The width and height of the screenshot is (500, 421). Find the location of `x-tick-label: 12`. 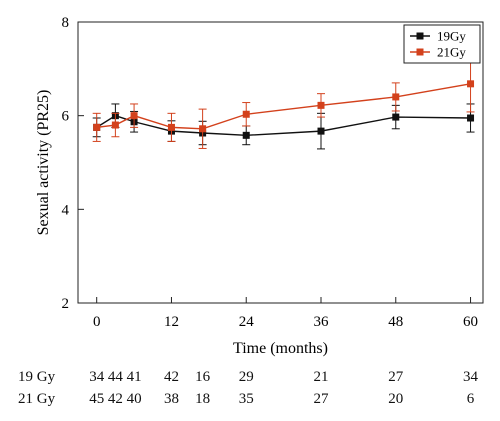

x-tick-label: 12 is located at coordinates (171, 322).